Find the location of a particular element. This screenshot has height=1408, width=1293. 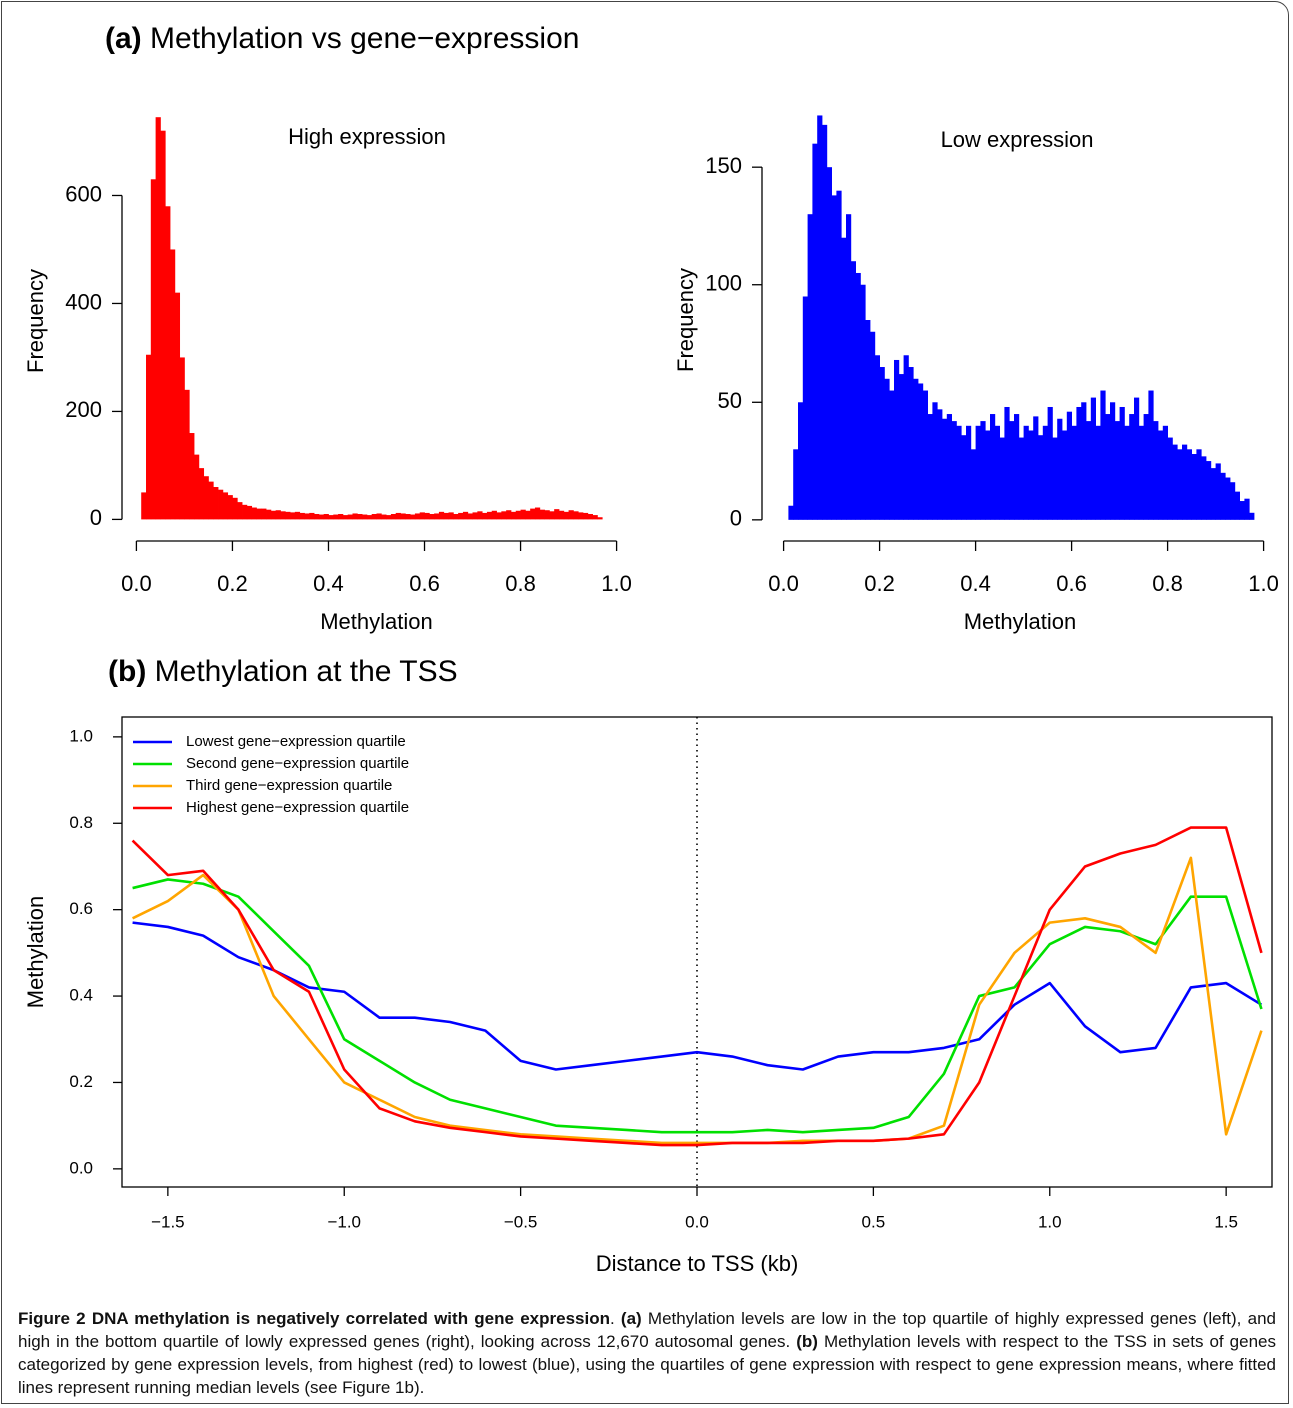

panel-label: (a) is located at coordinates (123, 38).